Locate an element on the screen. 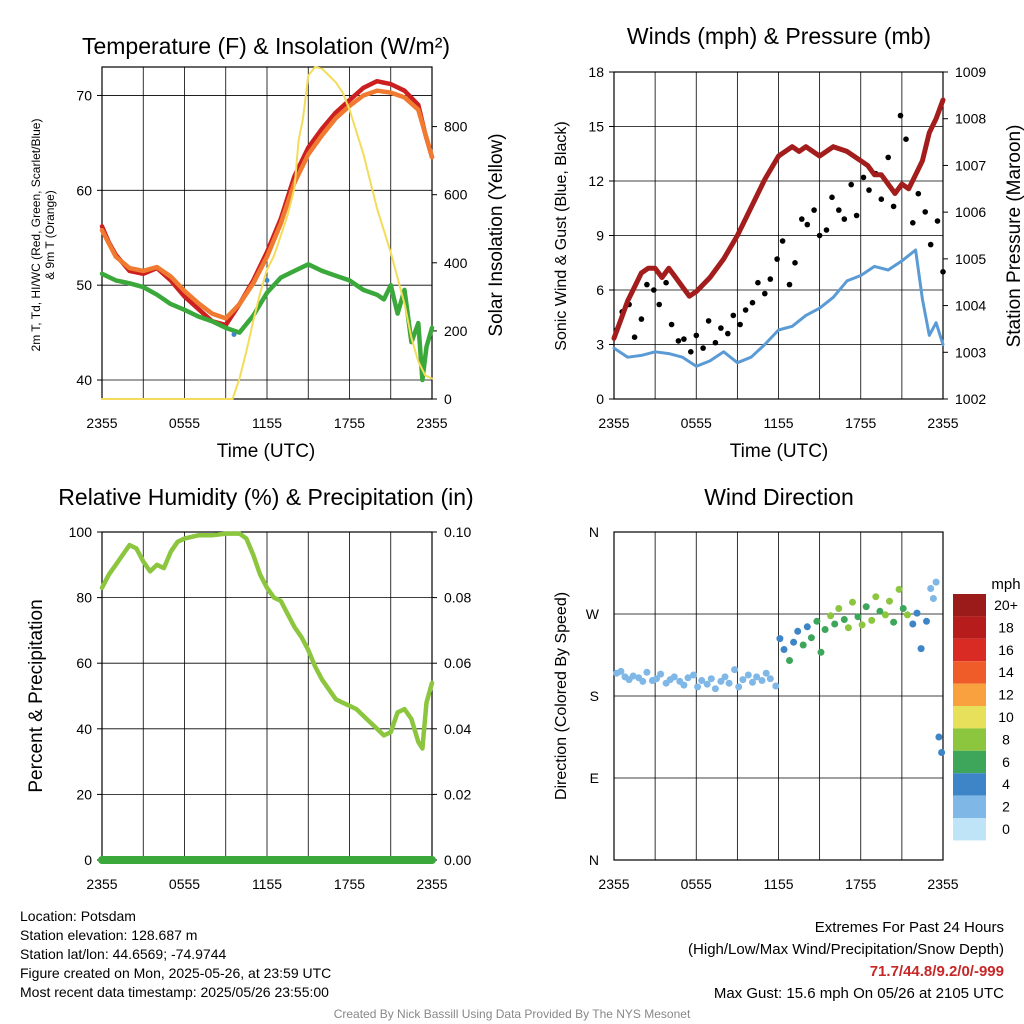  wind-left-ytick-label: 18 is located at coordinates (596, 72).